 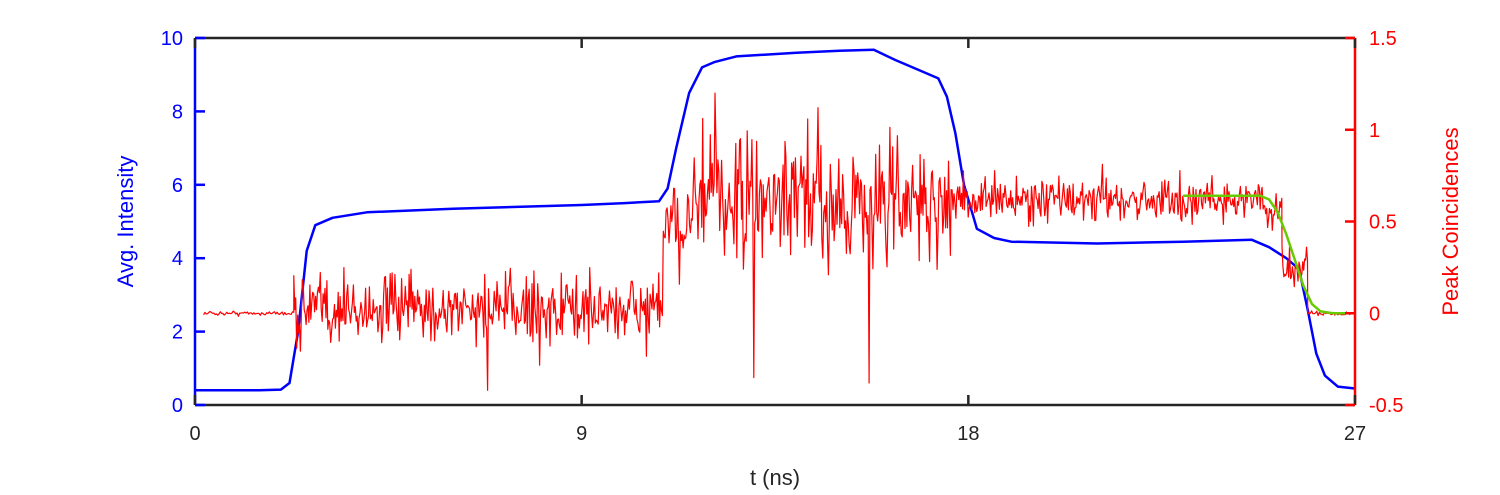 I want to click on x-tick-label: 0, so click(x=194, y=434).